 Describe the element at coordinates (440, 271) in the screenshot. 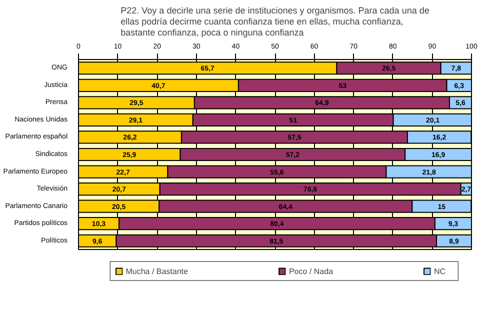

I see `legend-label: NC` at that location.